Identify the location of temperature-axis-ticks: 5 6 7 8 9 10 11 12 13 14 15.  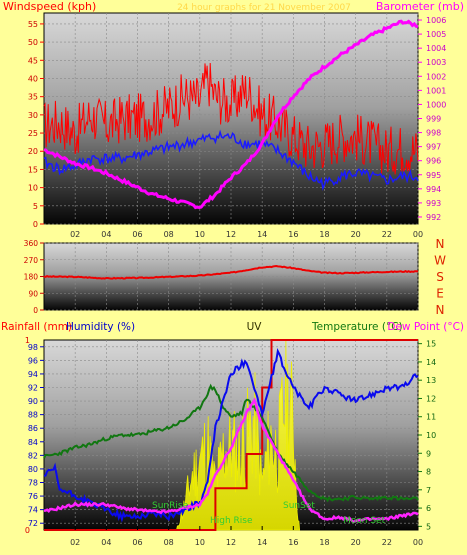
(427, 435).